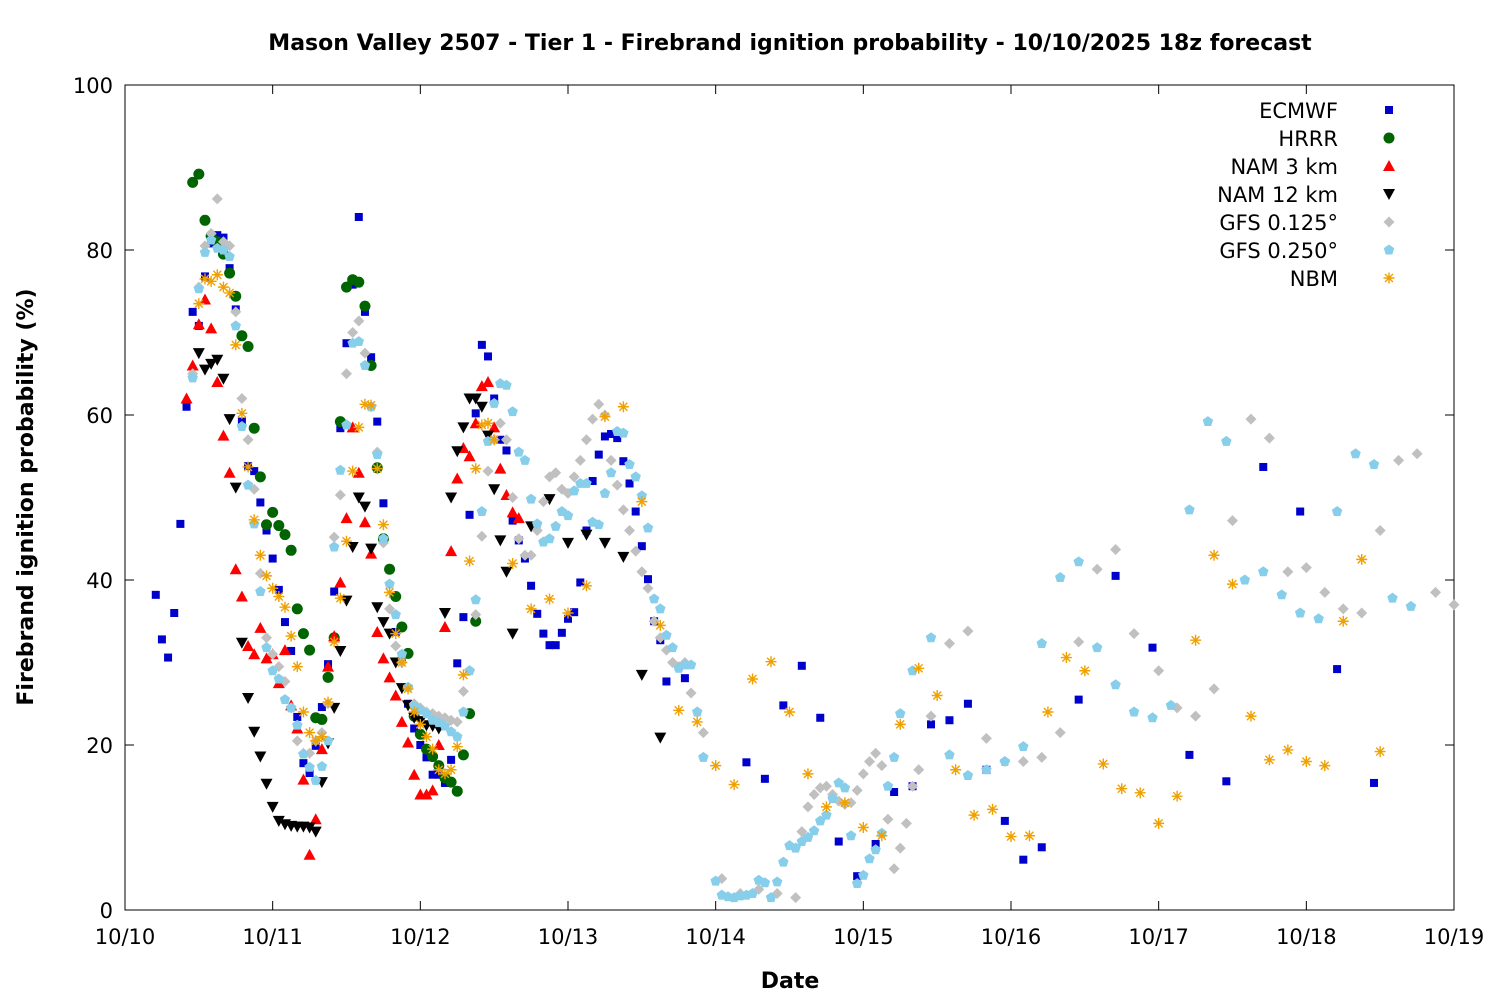  I want to click on y-axis-label: Firebrand ignition probability (%), so click(26, 496).